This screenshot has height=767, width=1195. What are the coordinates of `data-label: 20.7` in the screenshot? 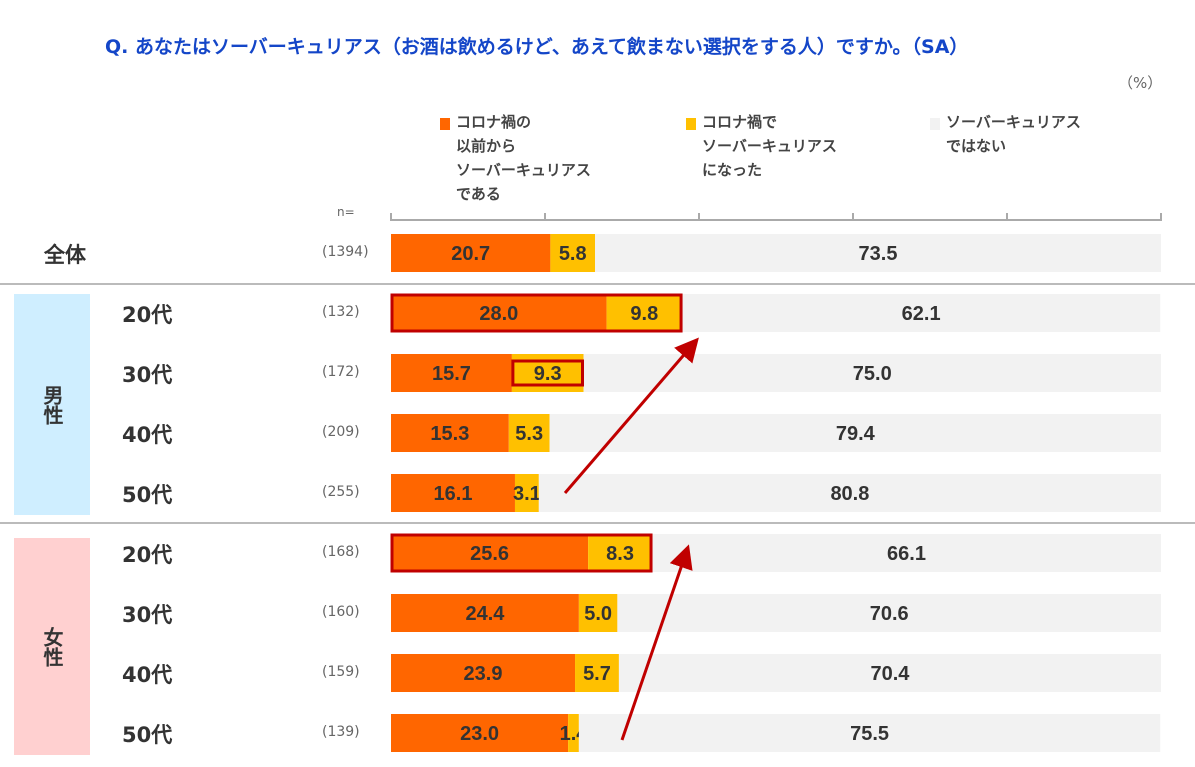 It's located at (470, 254).